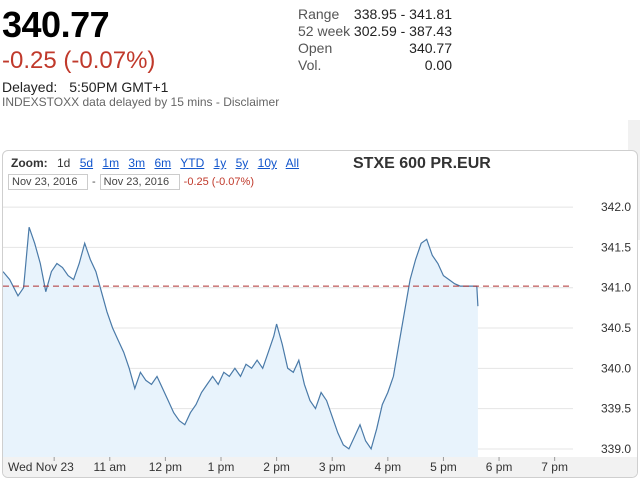 Image resolution: width=640 pixels, height=478 pixels. I want to click on x-tick-label: 7 pm, so click(554, 467).